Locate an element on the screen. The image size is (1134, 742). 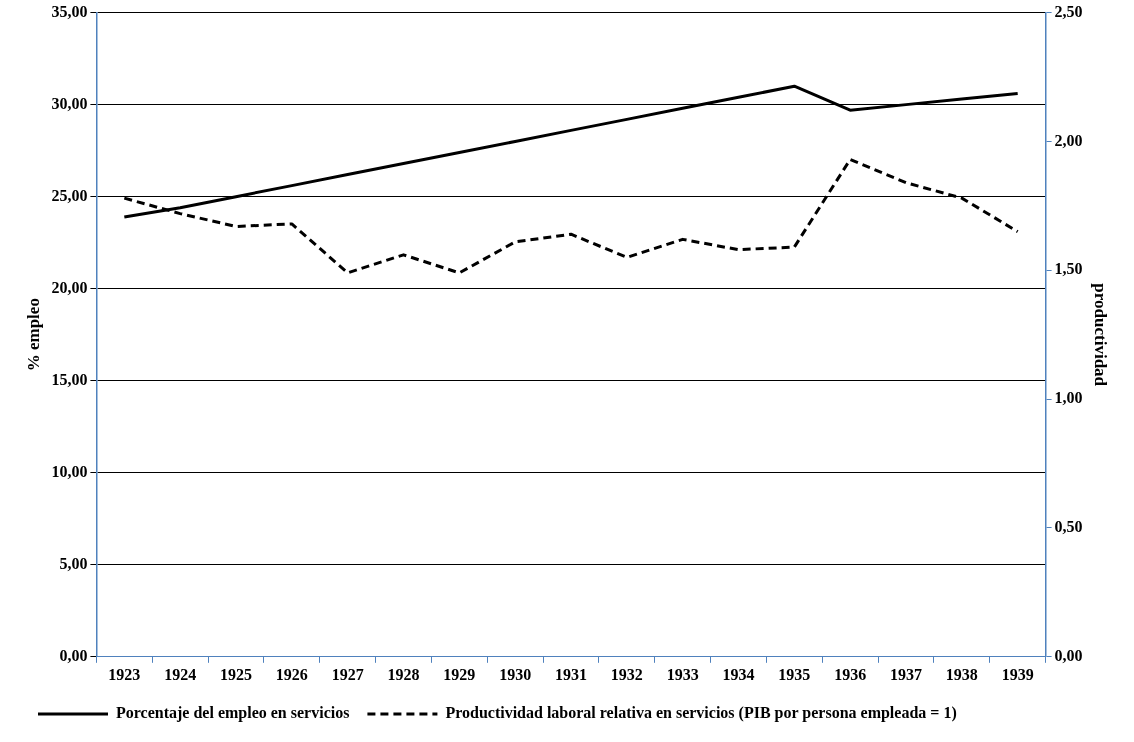
y-tick-label: 25,00 is located at coordinates (69, 195).